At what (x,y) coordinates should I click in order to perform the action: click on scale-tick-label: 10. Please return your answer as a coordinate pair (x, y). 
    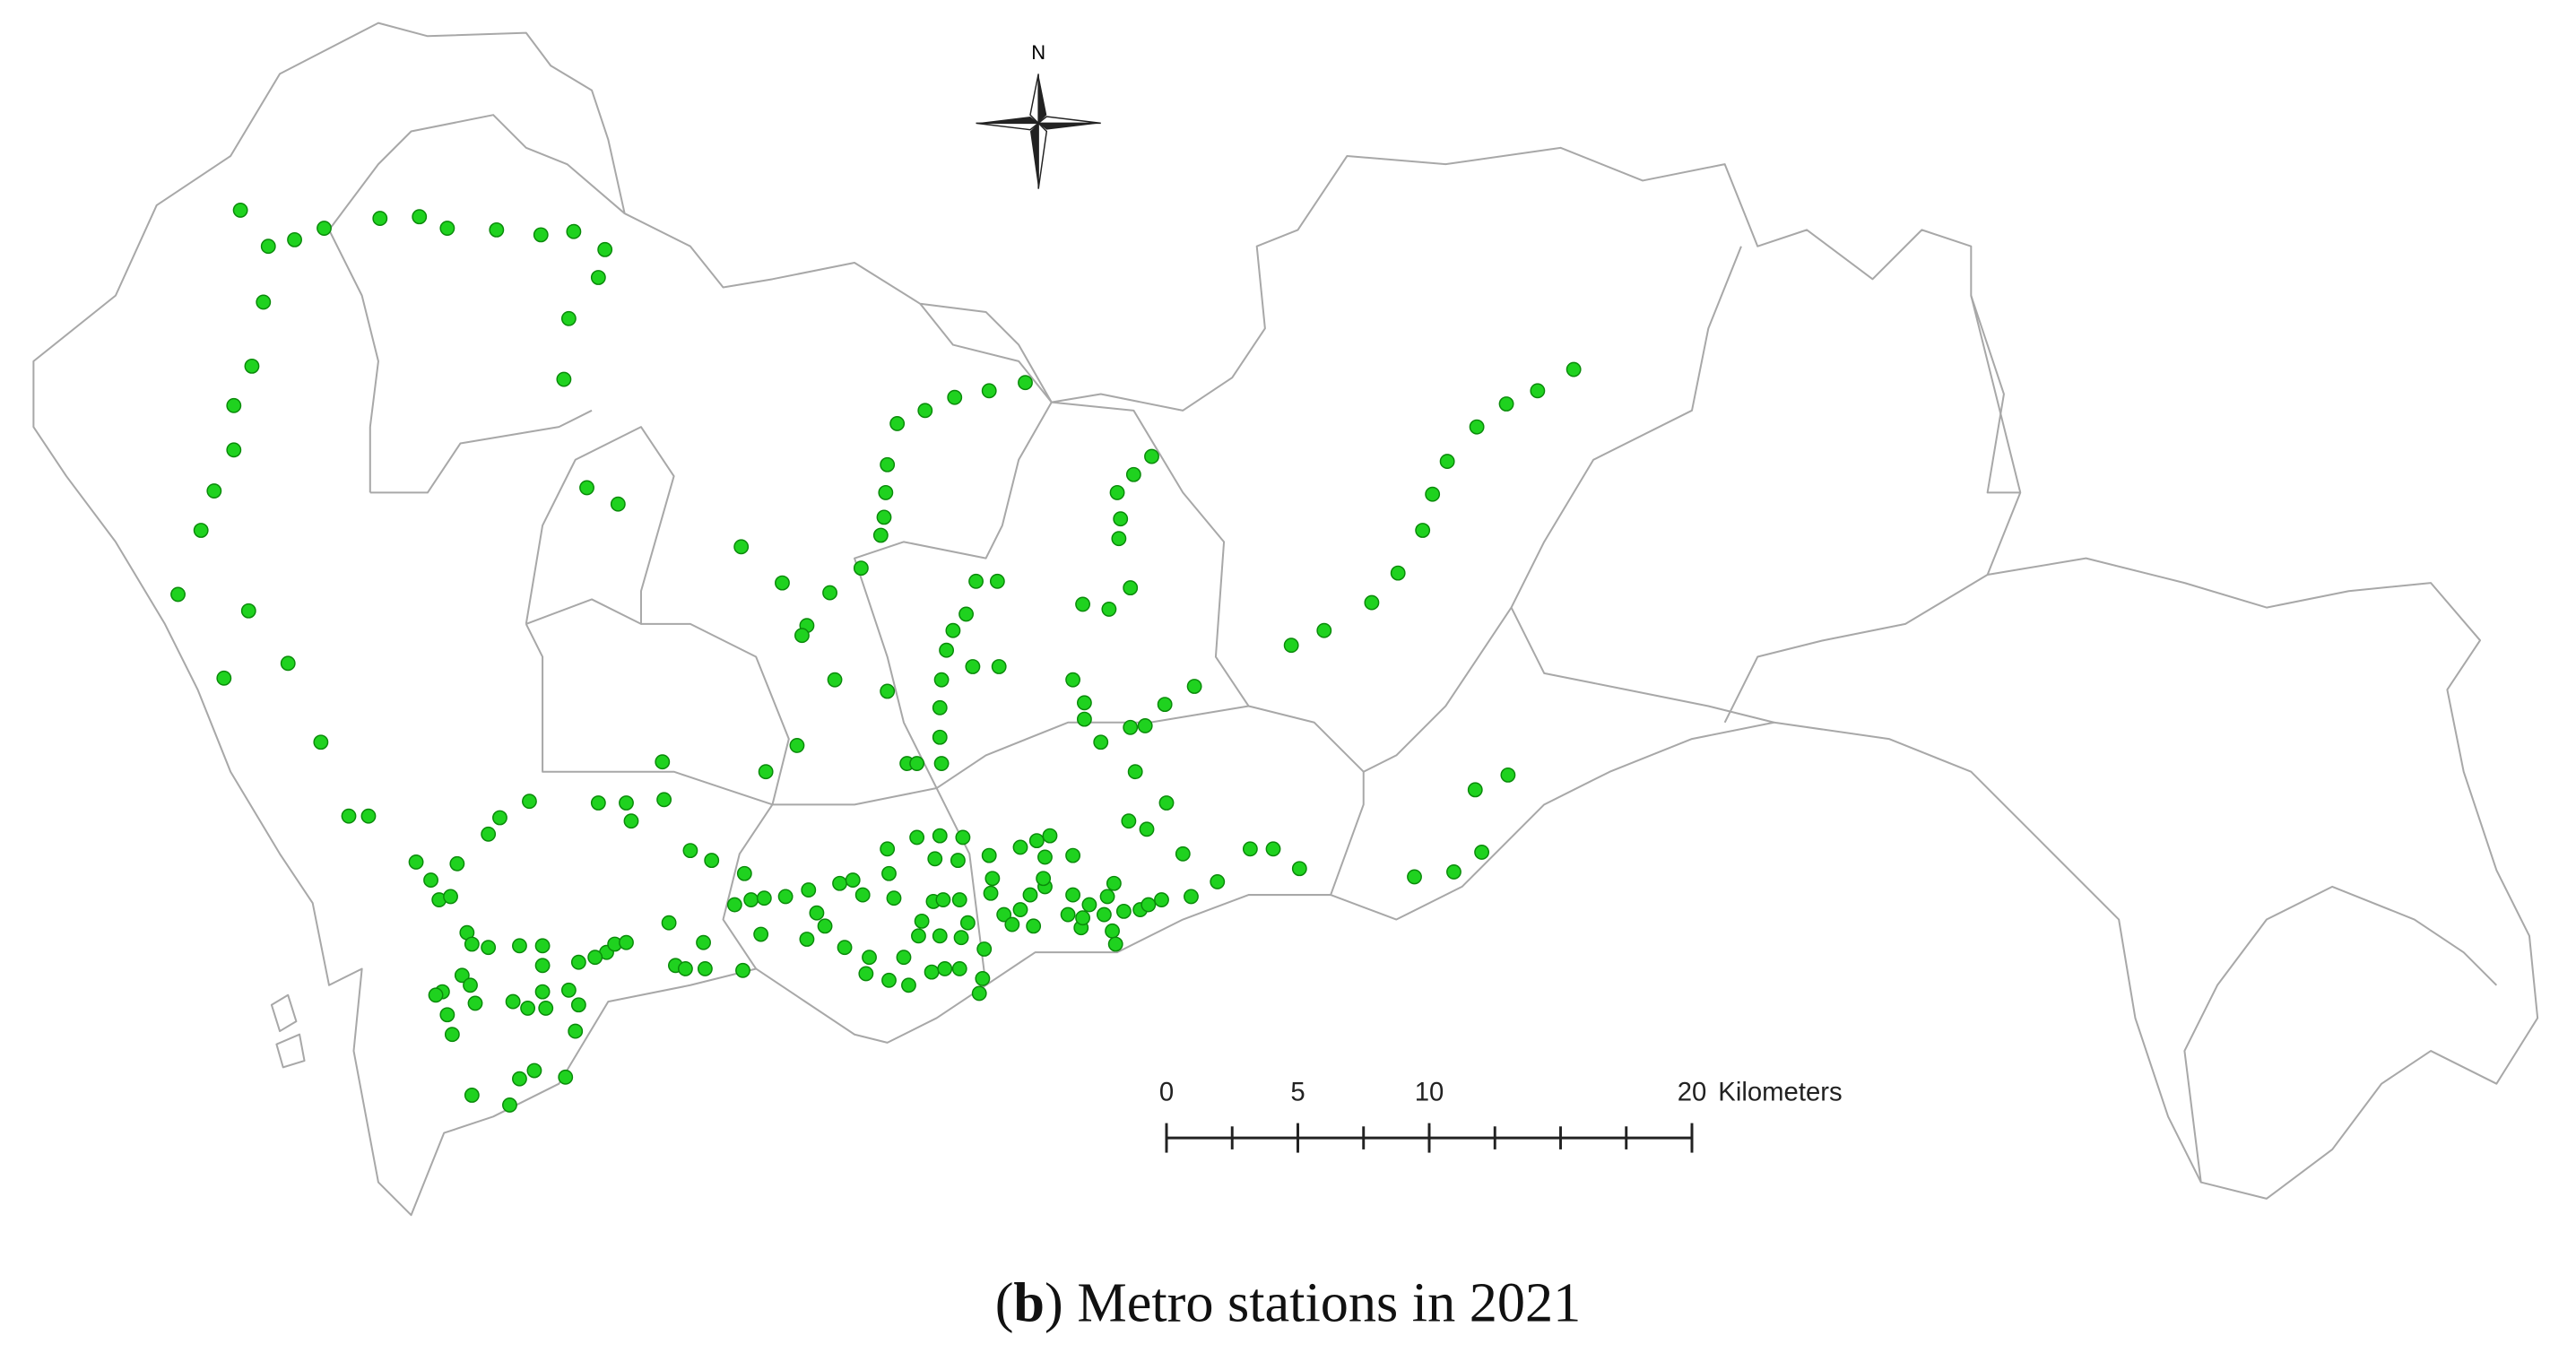
    Looking at the image, I should click on (1429, 1091).